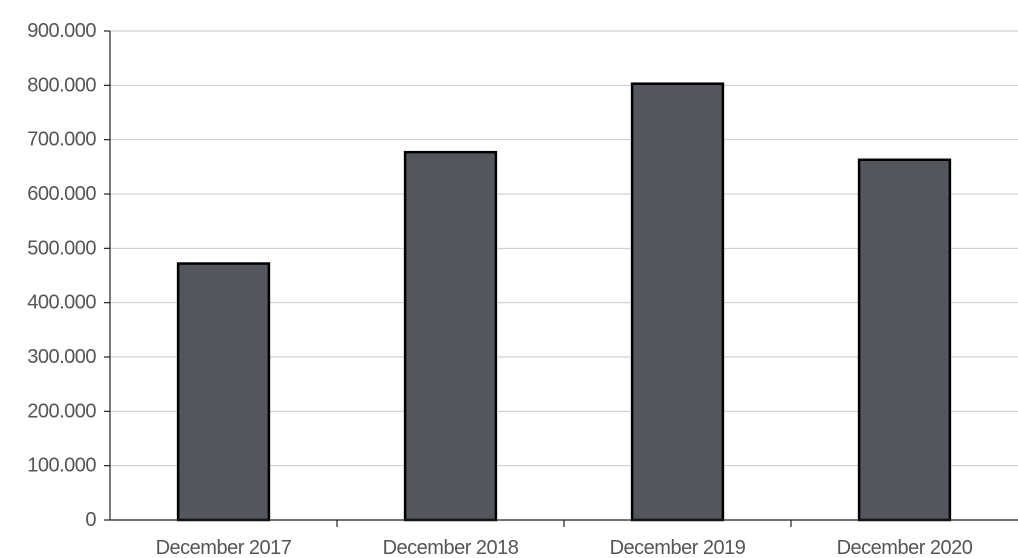  Describe the element at coordinates (90, 520) in the screenshot. I see `y-tick-label: 0` at that location.